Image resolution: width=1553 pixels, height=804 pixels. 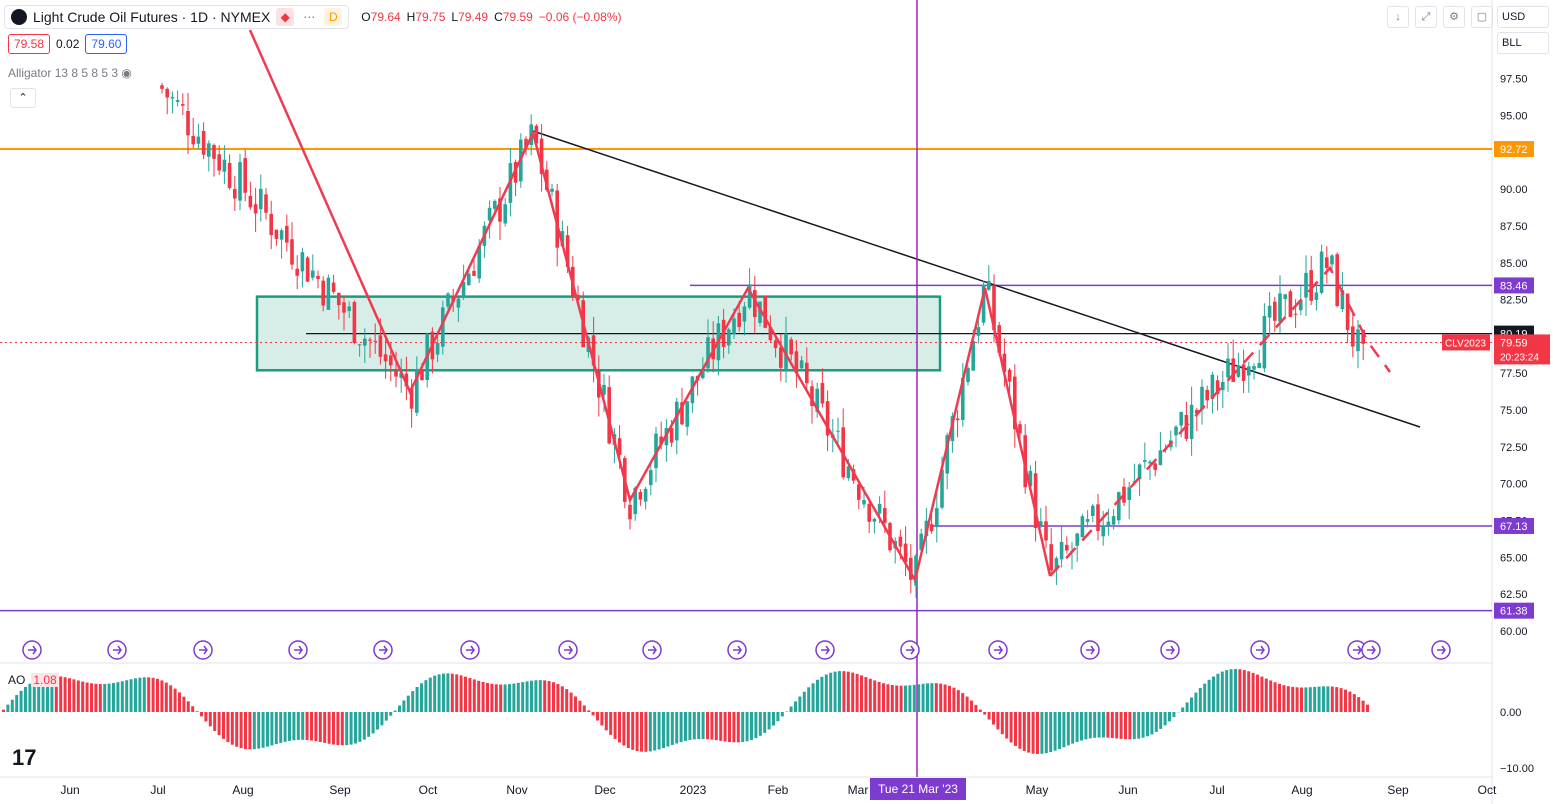 What do you see at coordinates (1514, 286) in the screenshot?
I see `price-label: 83.46` at bounding box center [1514, 286].